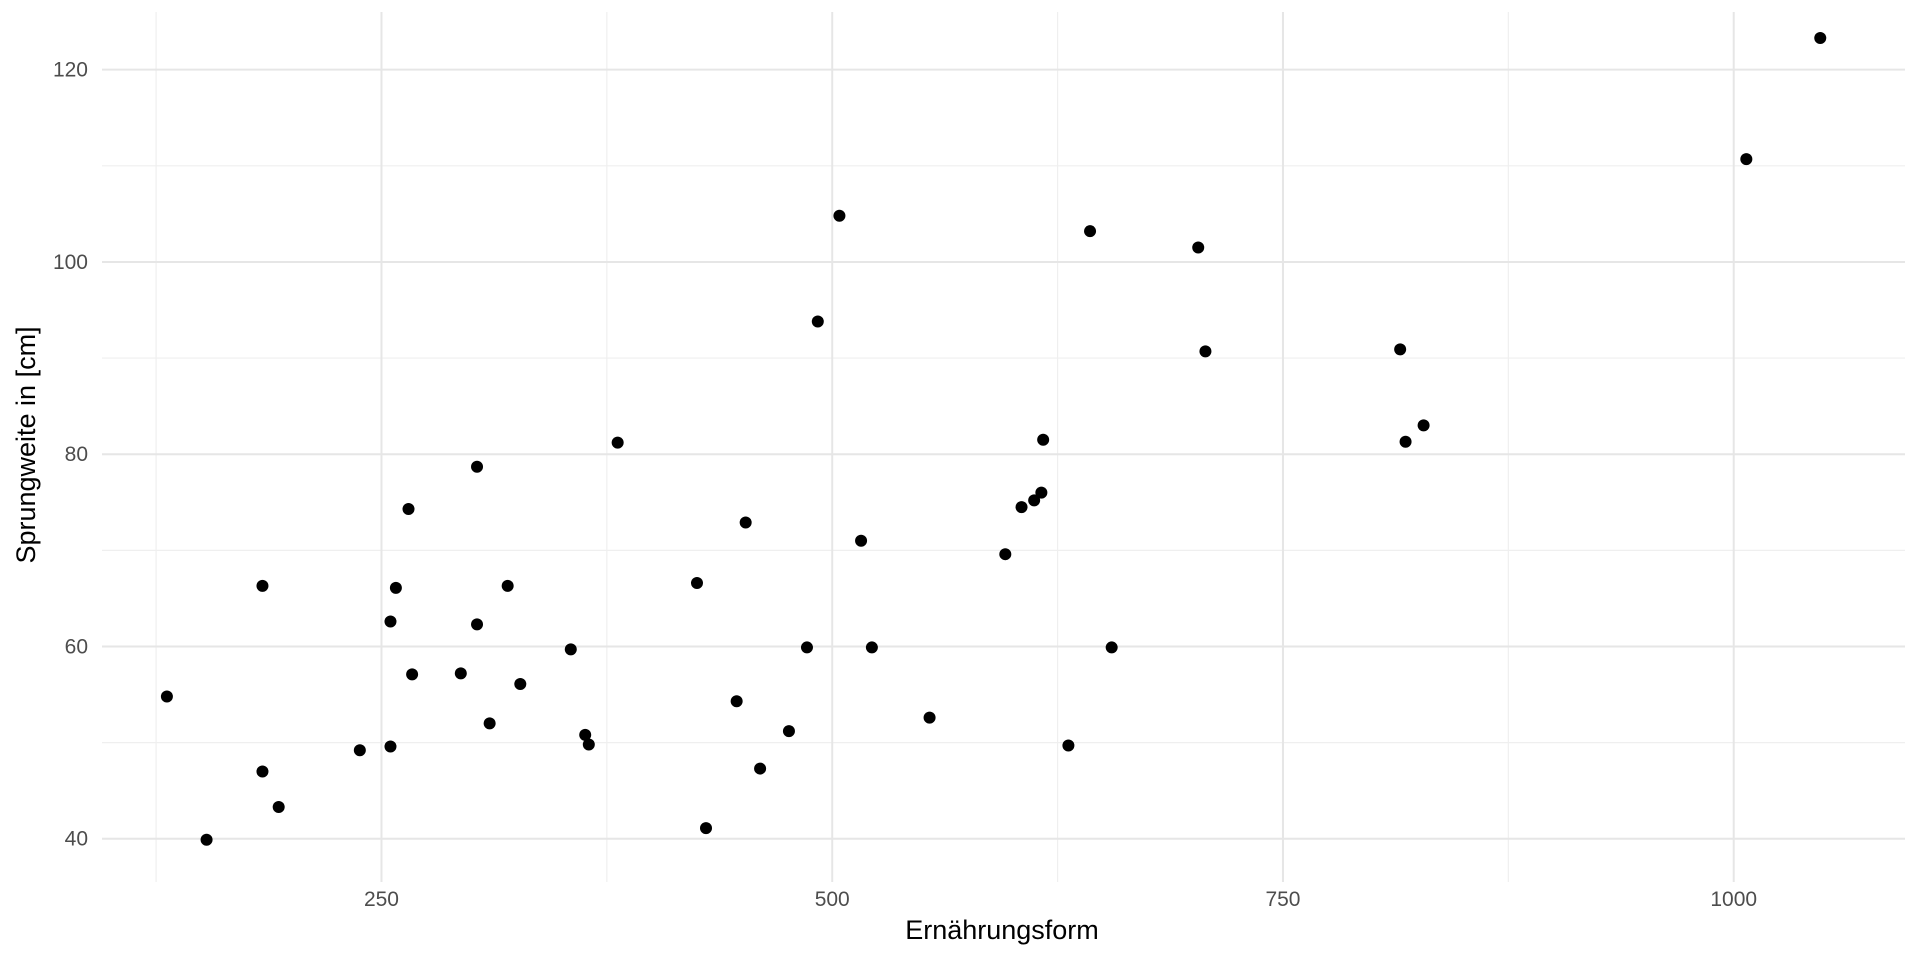 The height and width of the screenshot is (960, 1920). Describe the element at coordinates (70, 70) in the screenshot. I see `y-tick-label: 120` at that location.